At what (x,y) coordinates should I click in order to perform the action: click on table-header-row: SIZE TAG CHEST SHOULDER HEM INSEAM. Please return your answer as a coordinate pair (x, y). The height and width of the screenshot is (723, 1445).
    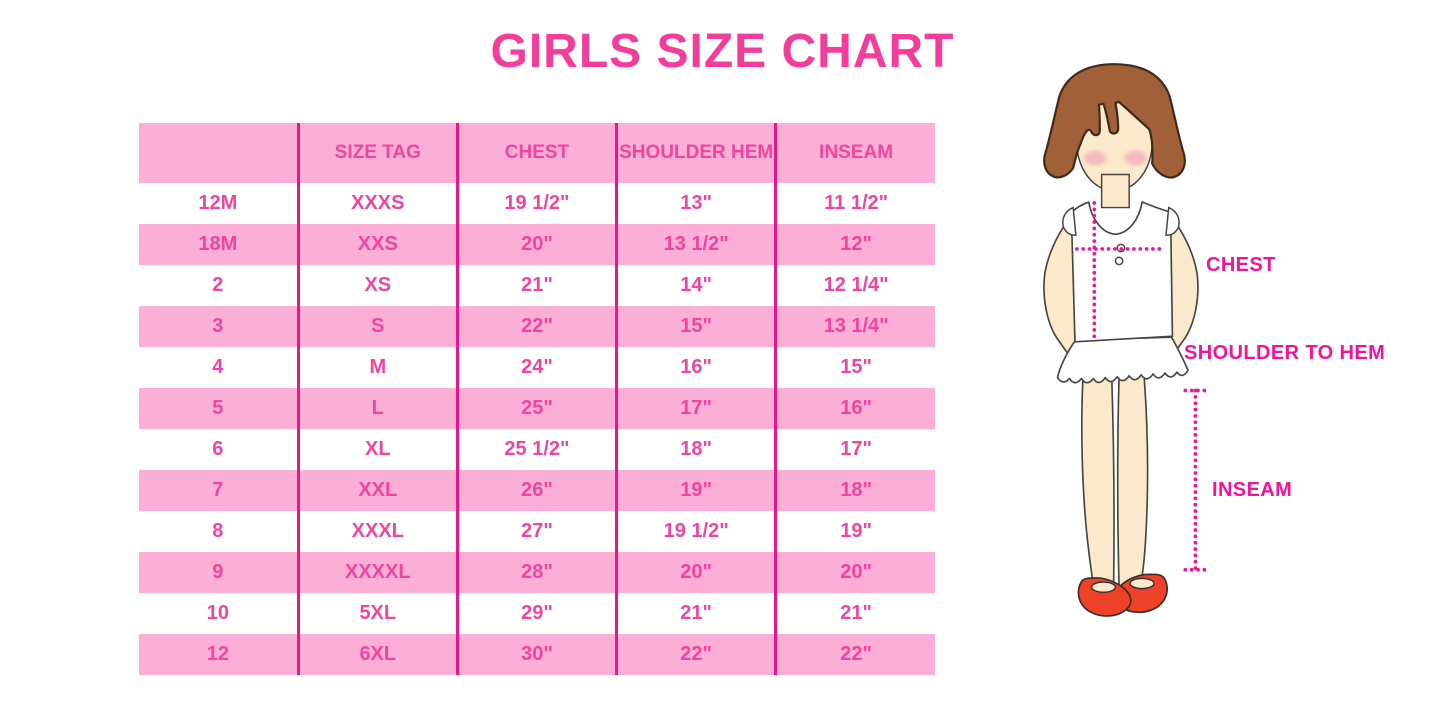
    Looking at the image, I should click on (537, 153).